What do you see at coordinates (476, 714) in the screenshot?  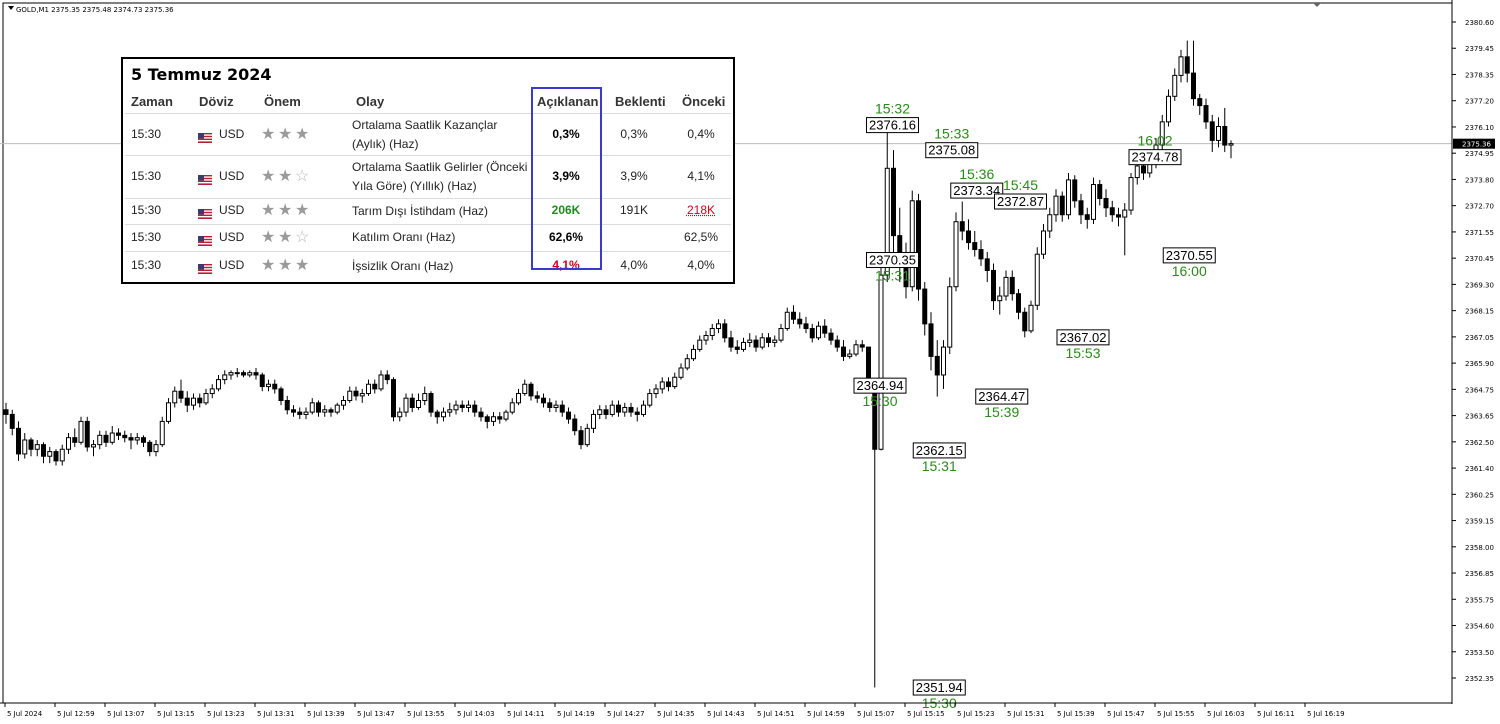 I see `time-tick: 5 Jul 14:03` at bounding box center [476, 714].